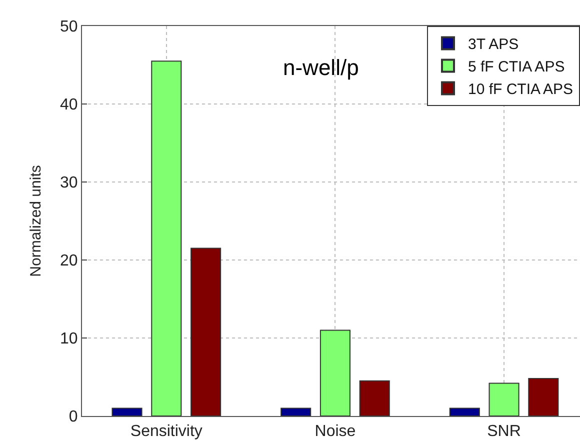  What do you see at coordinates (73, 417) in the screenshot?
I see `y-tick-label: 0` at bounding box center [73, 417].